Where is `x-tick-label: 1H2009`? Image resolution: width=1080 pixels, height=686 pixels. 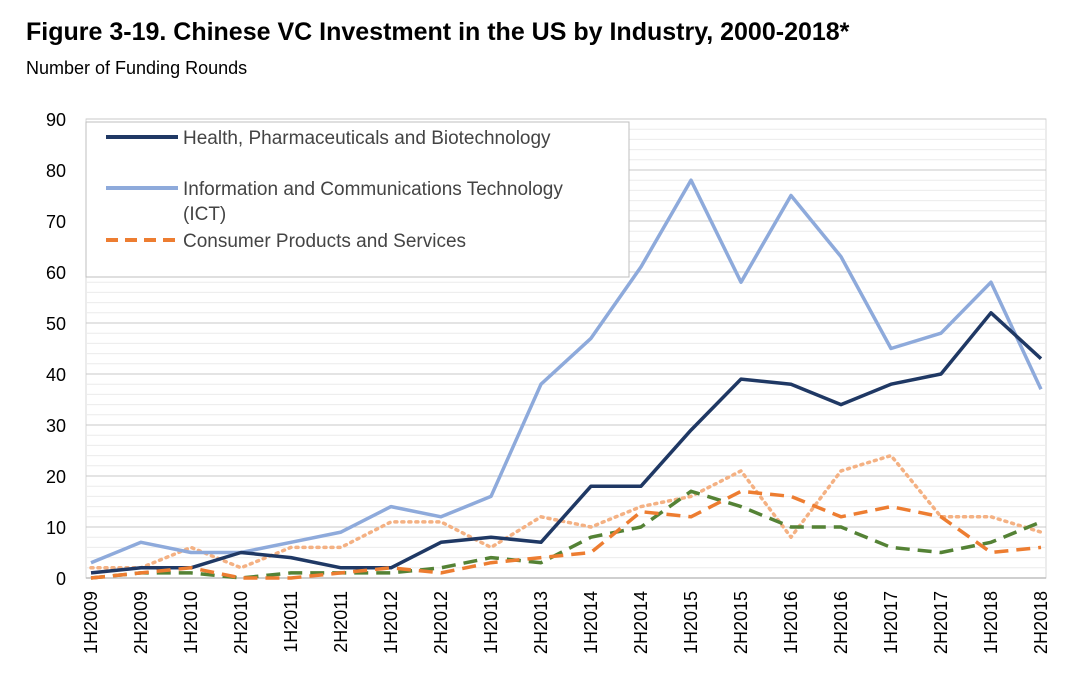 x-tick-label: 1H2009 is located at coordinates (91, 622).